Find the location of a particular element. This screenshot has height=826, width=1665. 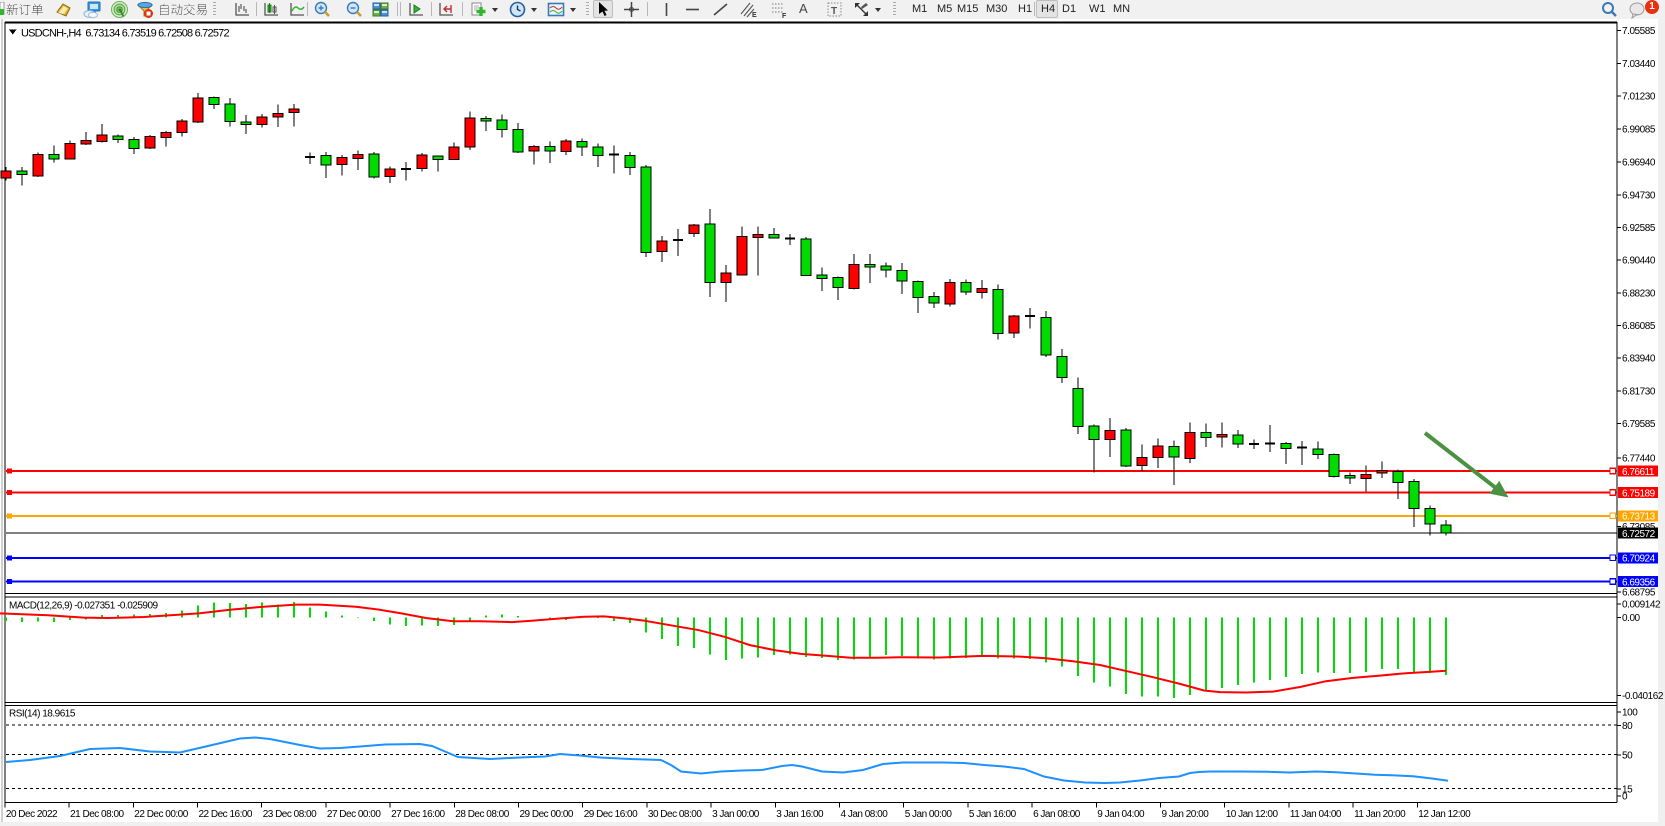

svg-text: 6 Jan 08:00 is located at coordinates (1057, 814).